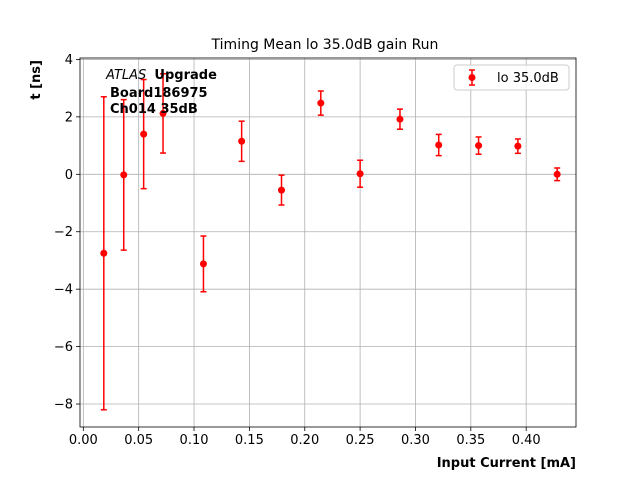 The width and height of the screenshot is (640, 480). I want to click on y-tick-label: 2, so click(69, 117).